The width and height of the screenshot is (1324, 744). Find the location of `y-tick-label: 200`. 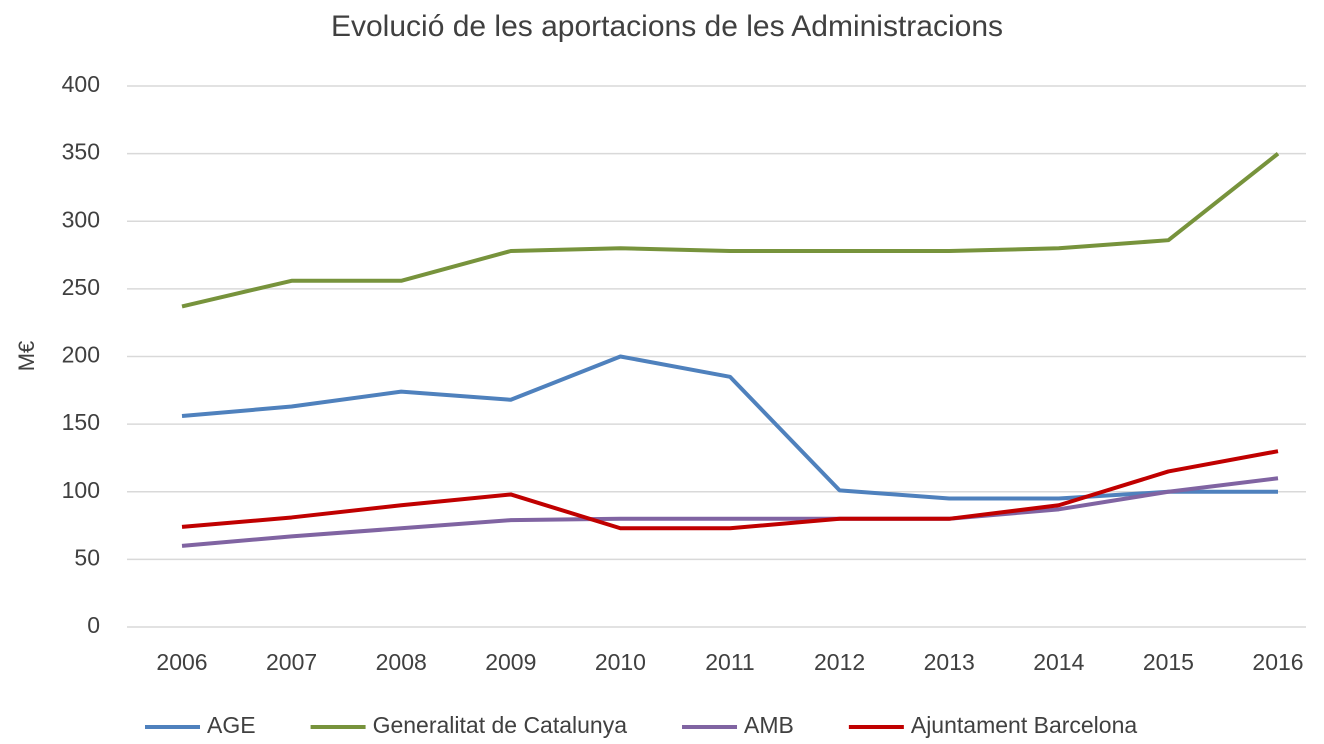

y-tick-label: 200 is located at coordinates (81, 355).